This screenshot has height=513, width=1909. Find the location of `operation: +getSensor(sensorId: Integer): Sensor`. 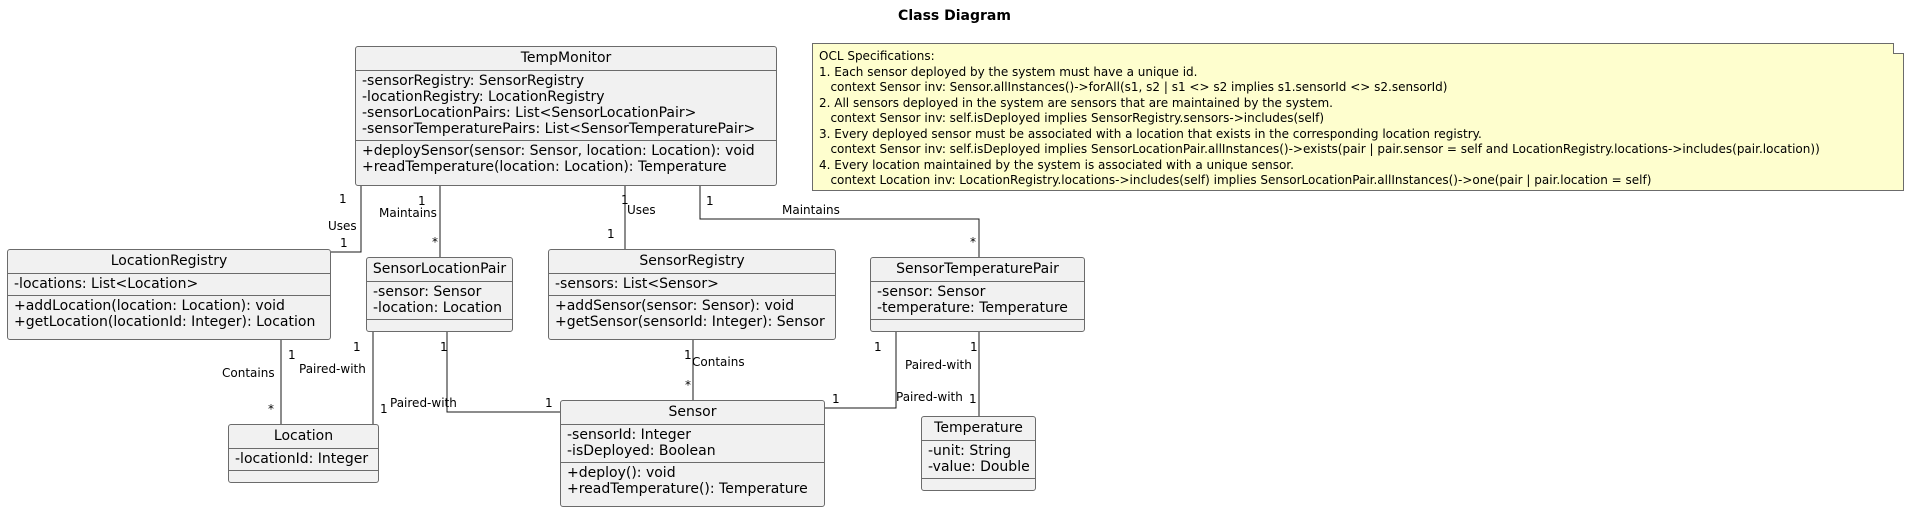

operation: +getSensor(sensorId: Integer): Sensor is located at coordinates (690, 322).